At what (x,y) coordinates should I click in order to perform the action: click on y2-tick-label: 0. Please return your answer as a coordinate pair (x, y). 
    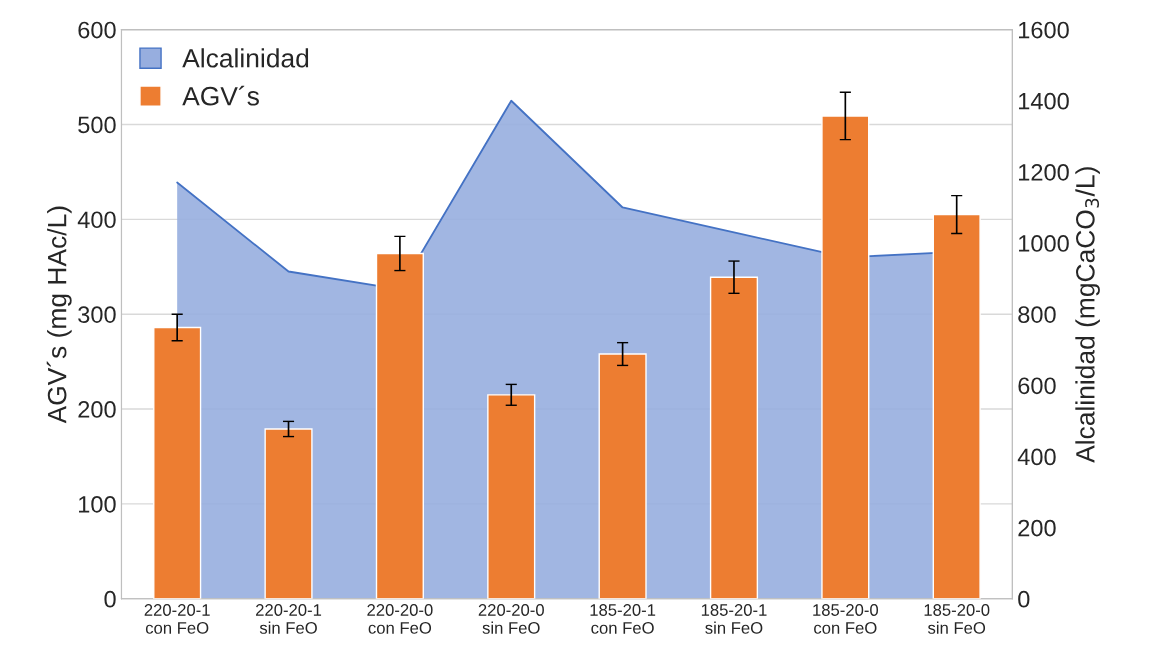
    Looking at the image, I should click on (1024, 599).